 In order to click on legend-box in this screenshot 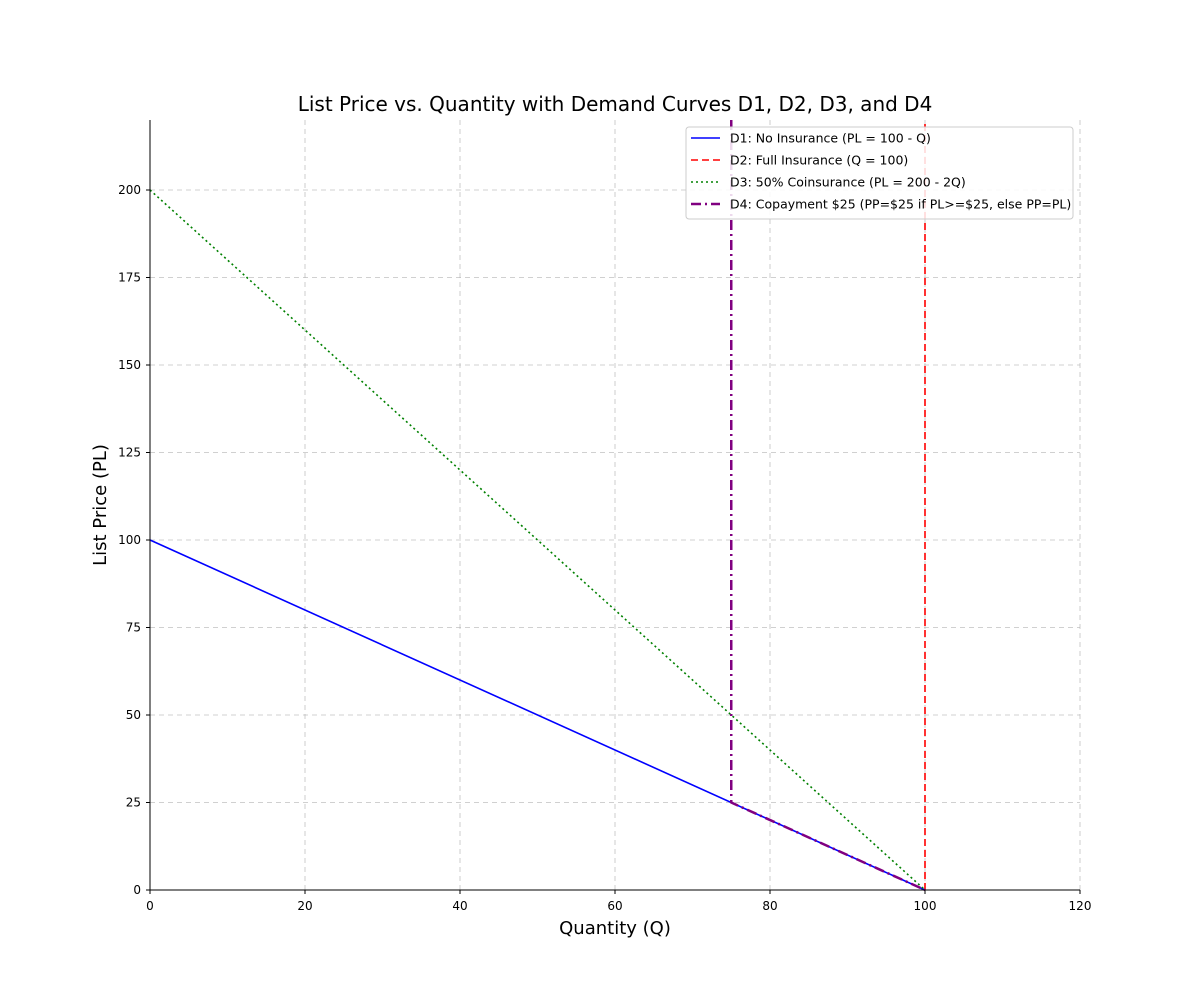, I will do `click(879, 173)`.